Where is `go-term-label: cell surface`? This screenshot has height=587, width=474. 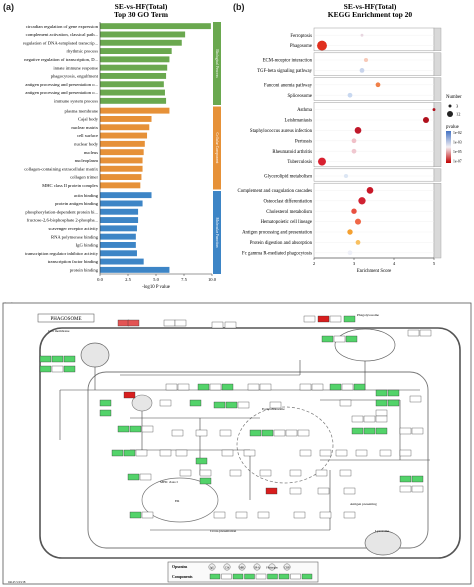 go-term-label: cell surface is located at coordinates (87, 135).